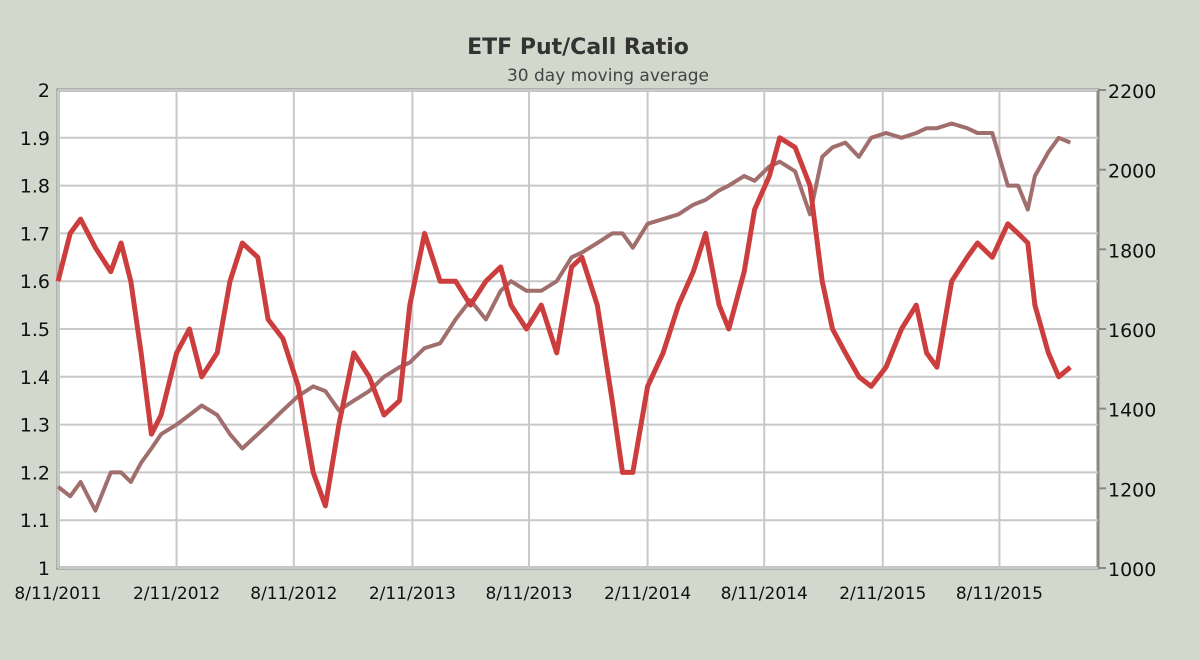 The width and height of the screenshot is (1200, 660). Describe the element at coordinates (35, 139) in the screenshot. I see `y-tick-label: 1.9` at that location.